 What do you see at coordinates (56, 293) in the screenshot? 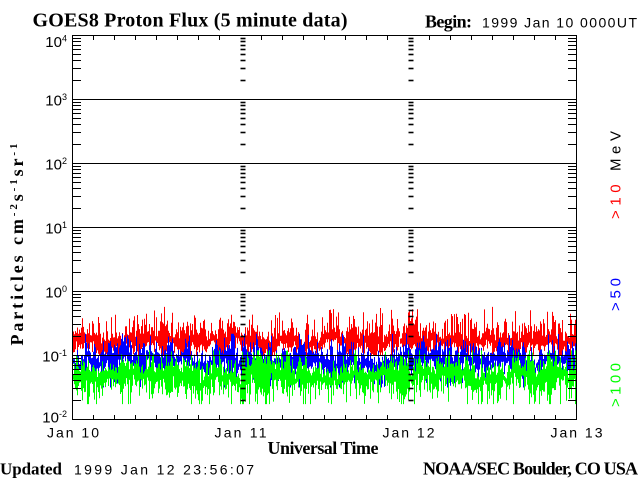
I see `svg-text: 10⁰` at bounding box center [56, 293].